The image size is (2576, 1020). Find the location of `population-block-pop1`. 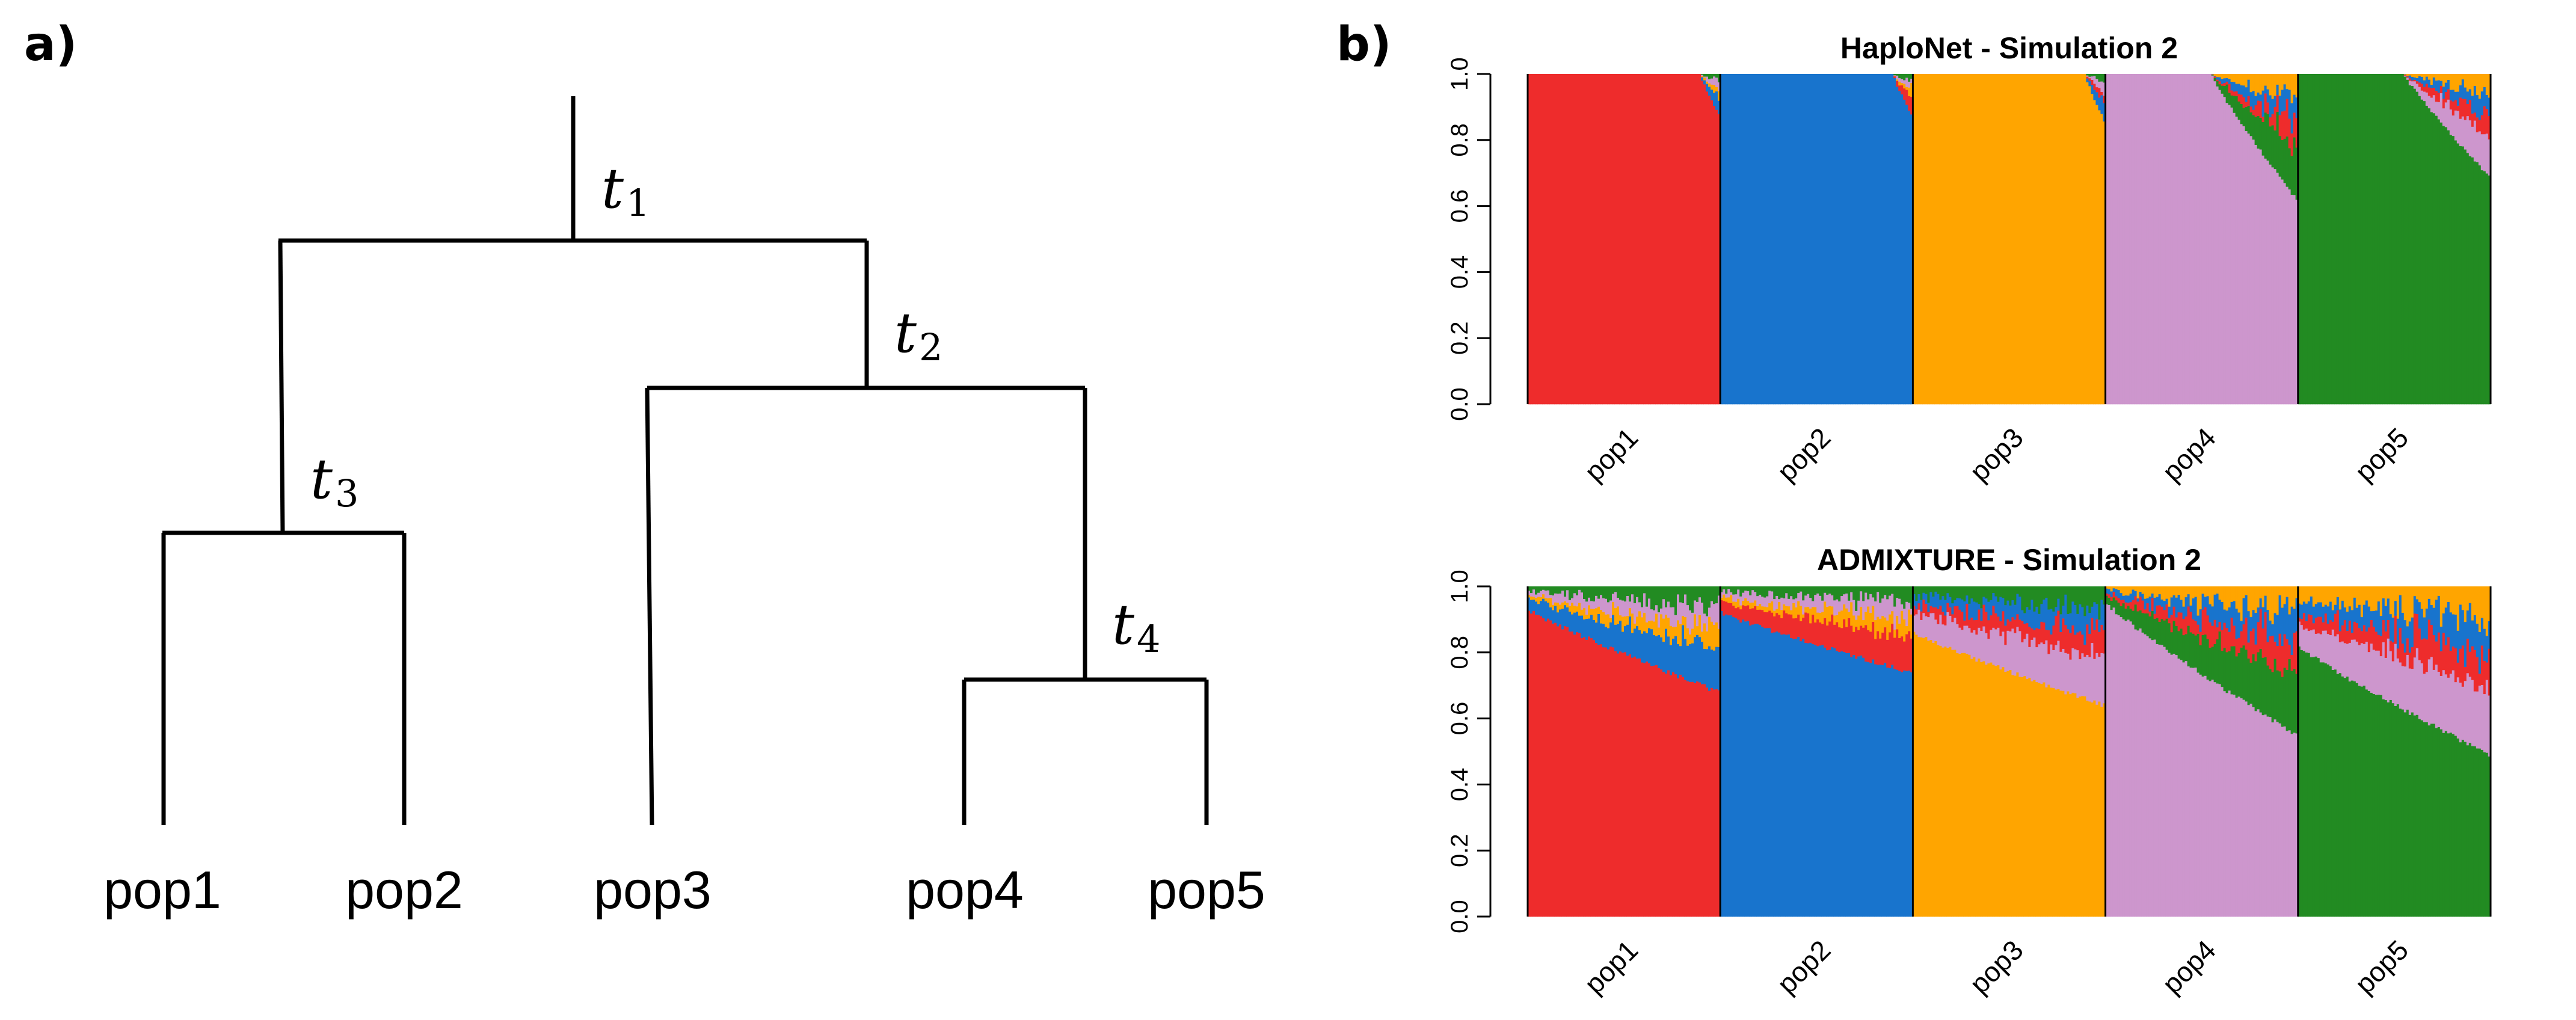

population-block-pop1 is located at coordinates (1625, 751).